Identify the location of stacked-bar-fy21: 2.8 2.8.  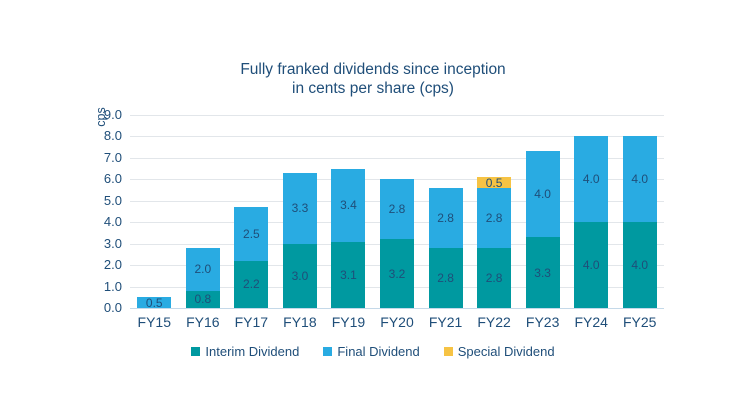
(445, 248).